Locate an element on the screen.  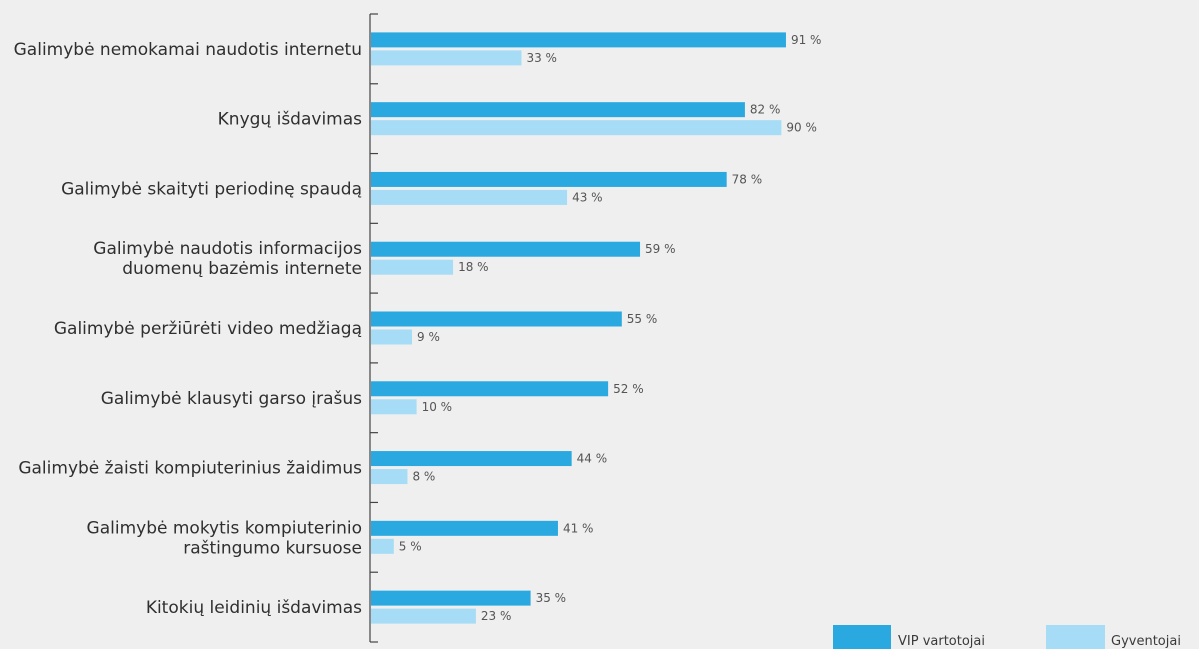
legend: VIP vartotojai Gyventojai is located at coordinates (1007, 637).